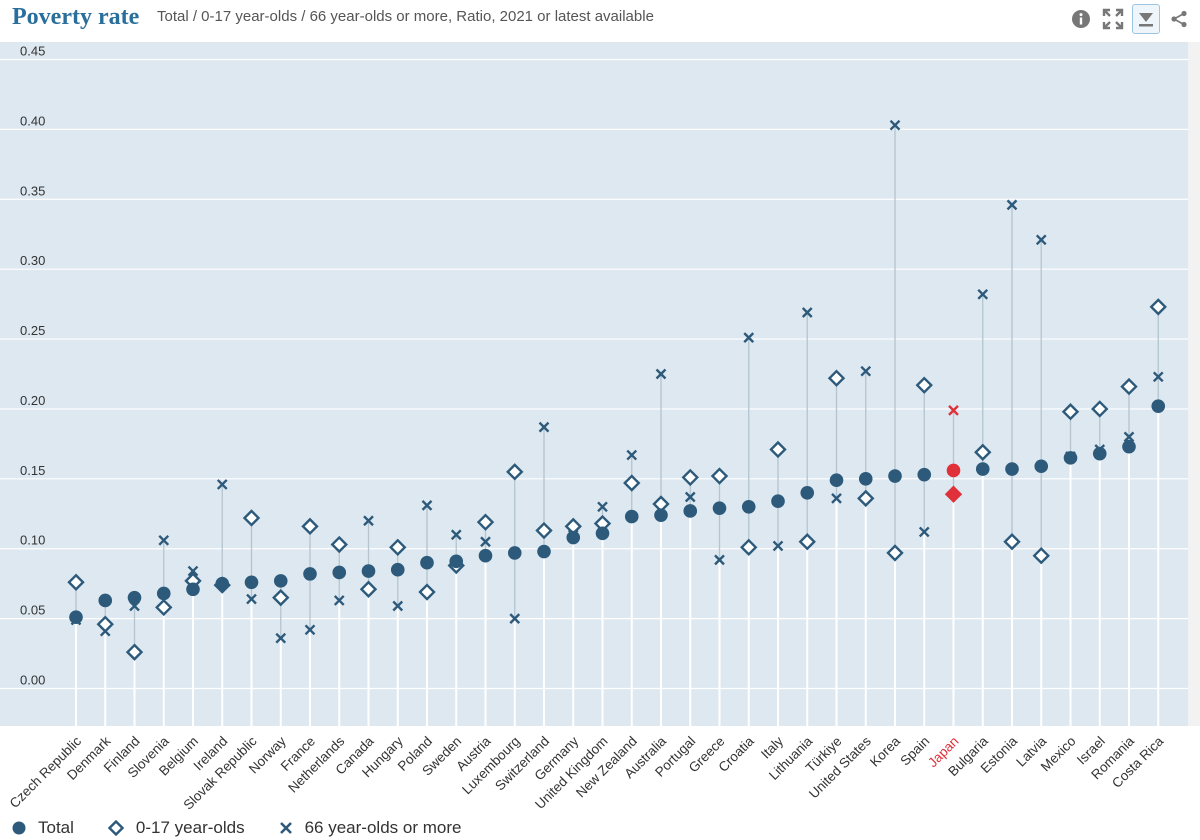 The width and height of the screenshot is (1200, 840). What do you see at coordinates (485, 555) in the screenshot?
I see `point-total-austria` at bounding box center [485, 555].